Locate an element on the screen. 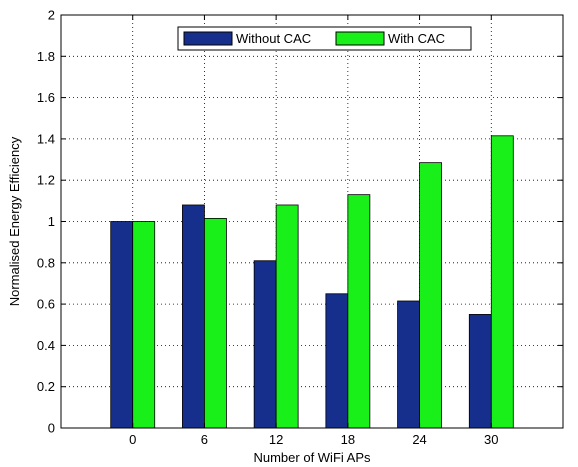  y-tick-label: 0.2 is located at coordinates (46, 386).